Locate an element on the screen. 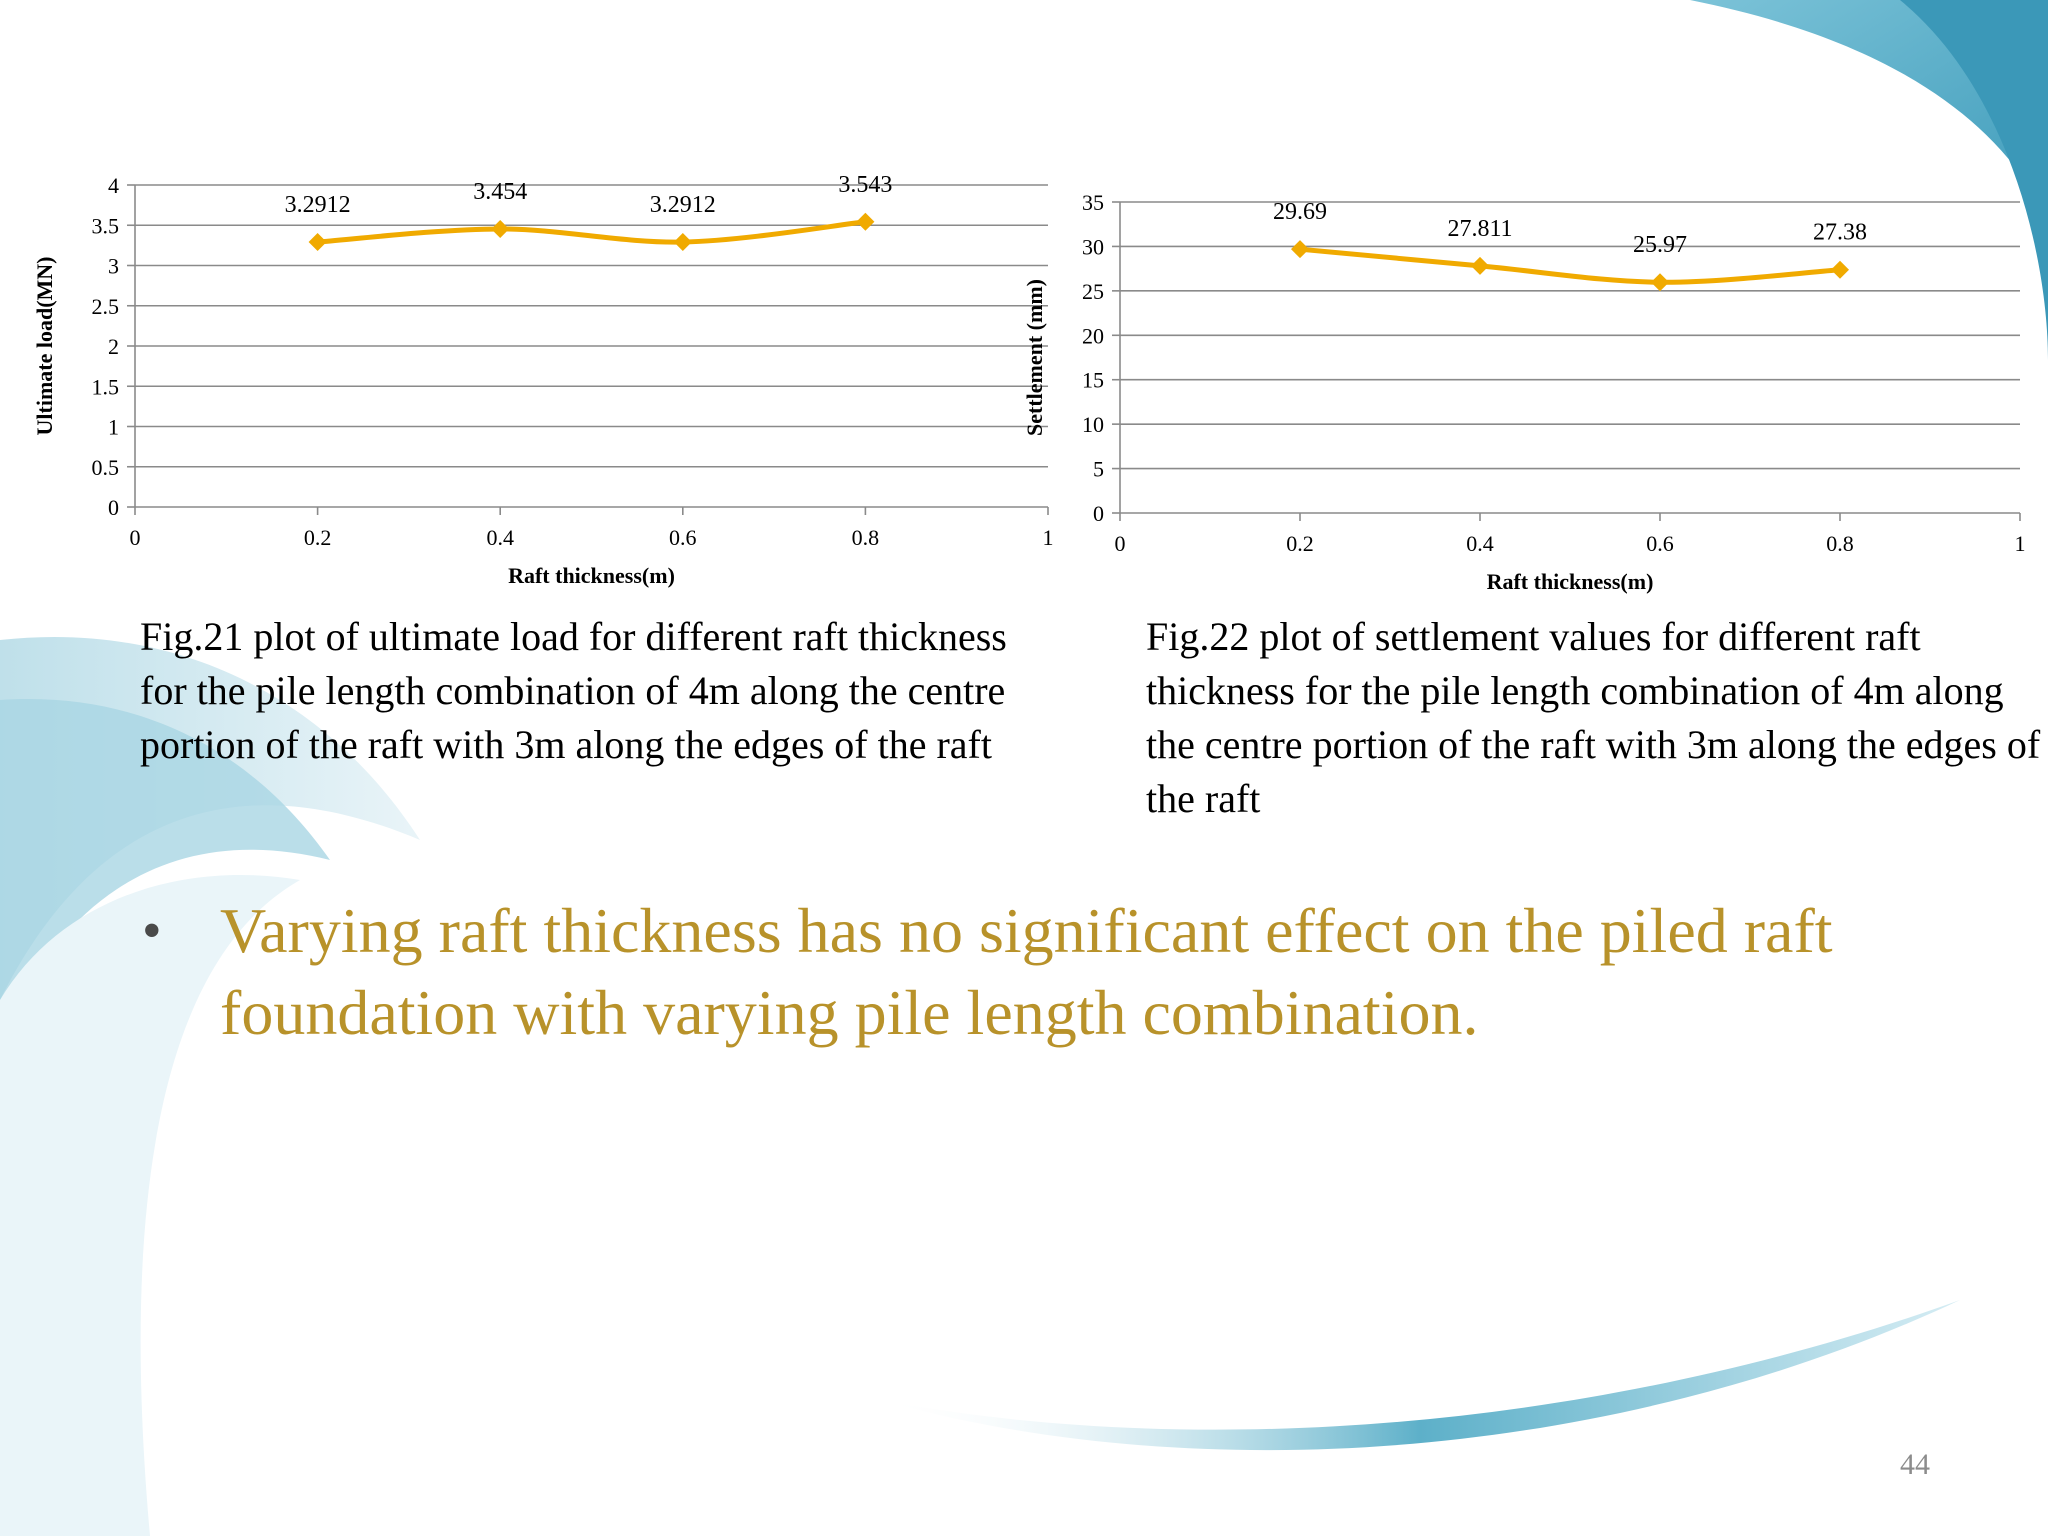 Image resolution: width=2048 pixels, height=1536 pixels. y-tick-label: 35 is located at coordinates (1093, 202).